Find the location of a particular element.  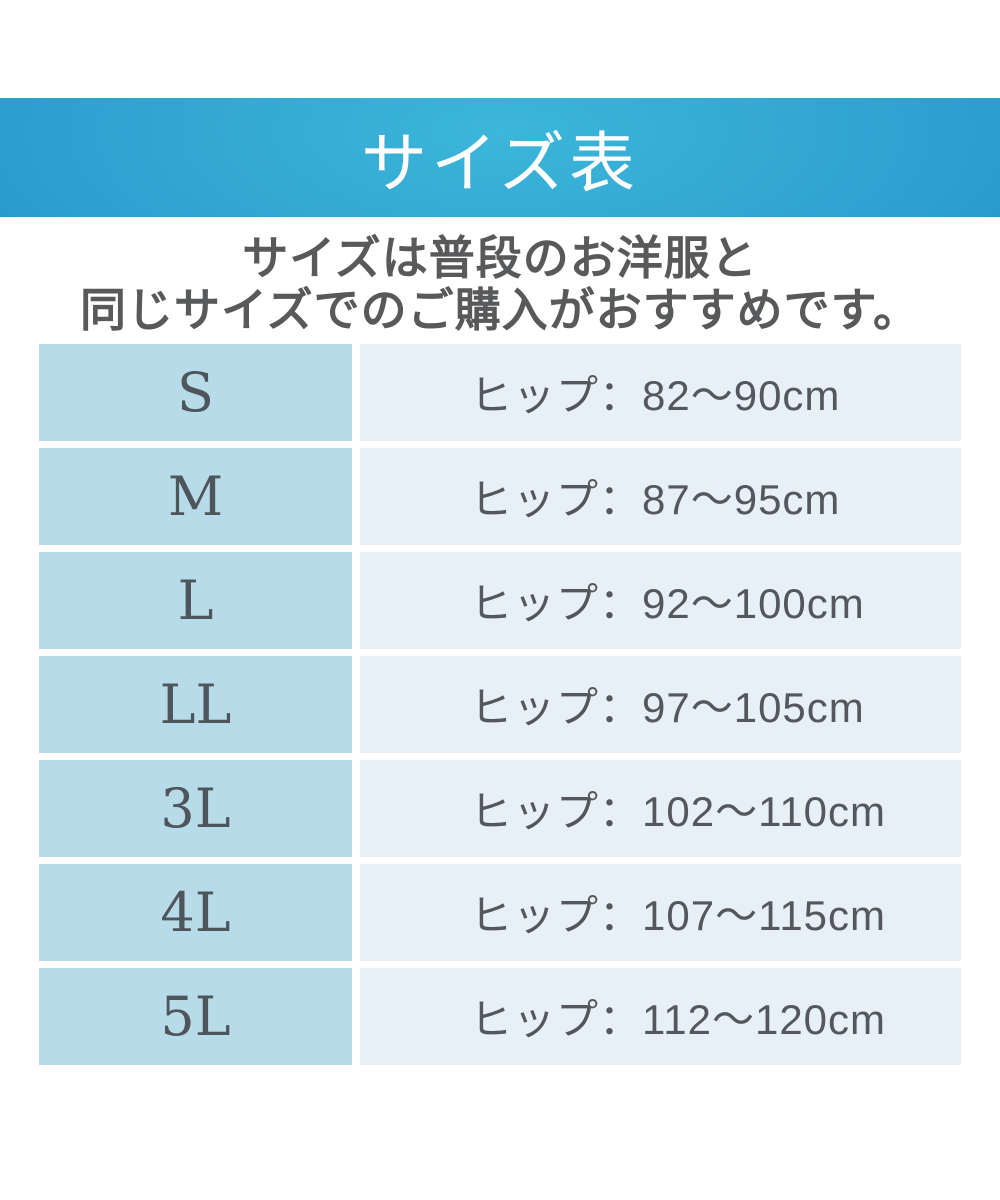

size-cell: LL is located at coordinates (195, 704).